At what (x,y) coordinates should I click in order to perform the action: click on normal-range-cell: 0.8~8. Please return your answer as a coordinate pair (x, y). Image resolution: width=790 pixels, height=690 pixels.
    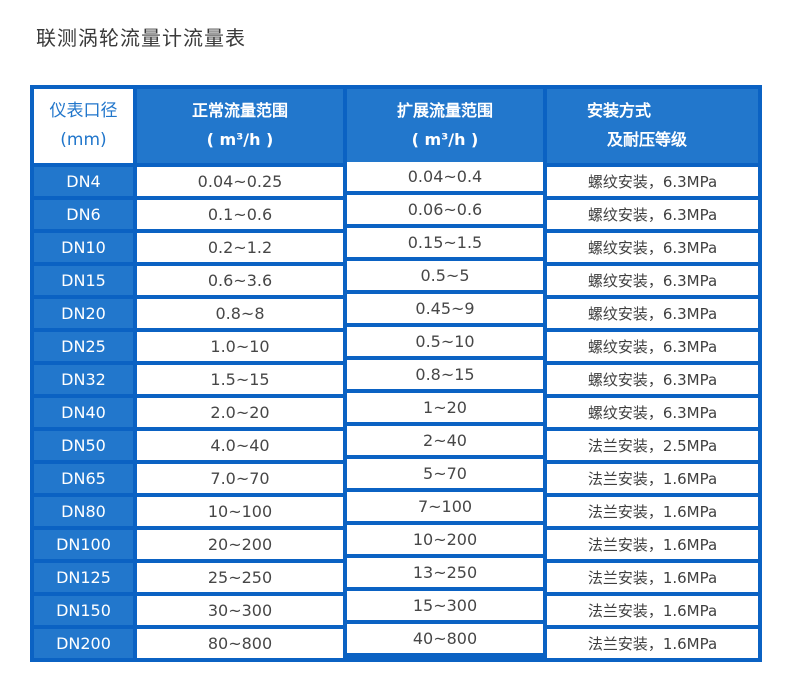
    Looking at the image, I should click on (240, 313).